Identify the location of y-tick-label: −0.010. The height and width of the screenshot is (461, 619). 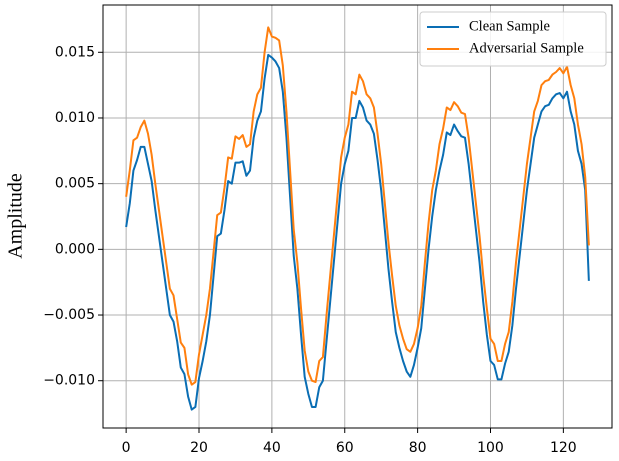
(69, 381).